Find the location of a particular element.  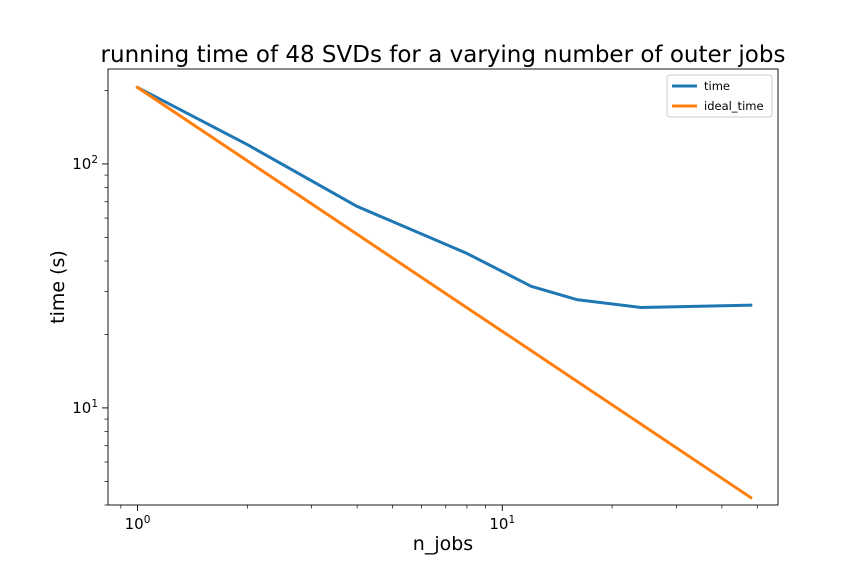

legend: time ideal_time is located at coordinates (719, 96).